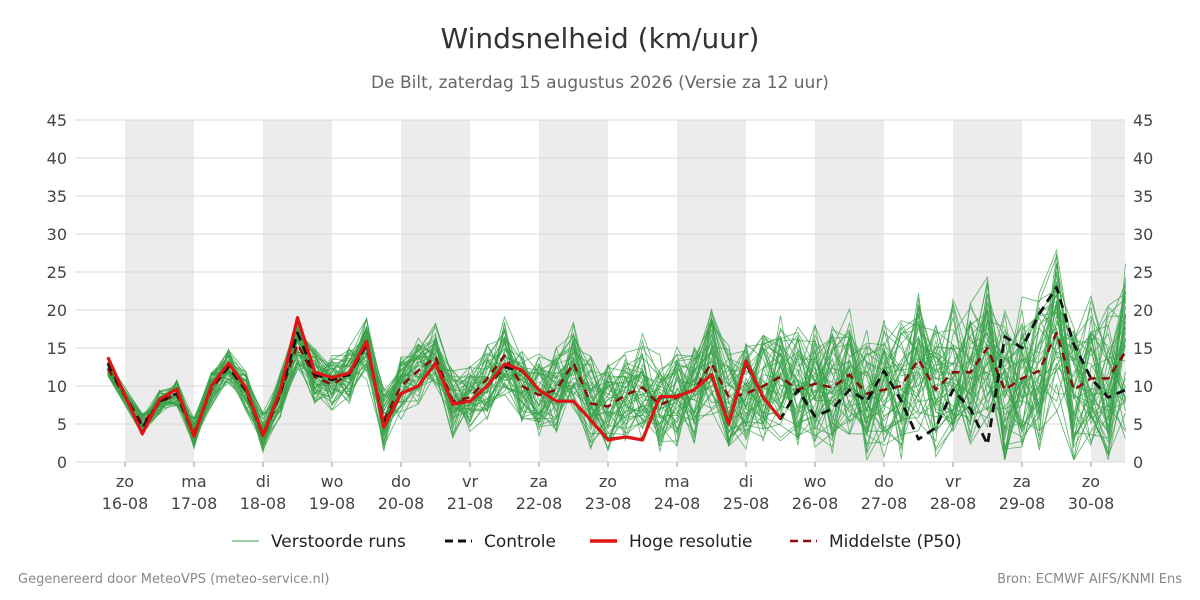 Image resolution: width=1200 pixels, height=600 pixels. Describe the element at coordinates (338, 542) in the screenshot. I see `legend-label: Verstoorde runs` at that location.